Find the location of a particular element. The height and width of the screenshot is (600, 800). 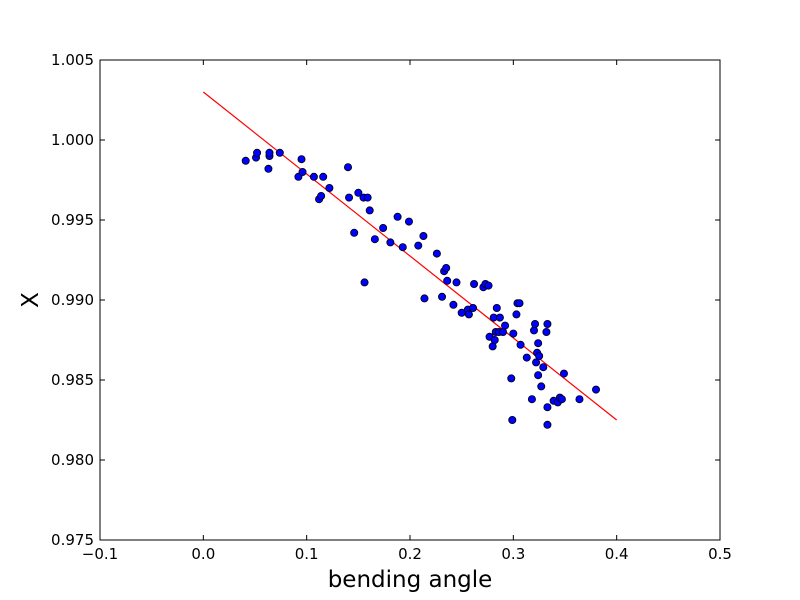

y-tick-labels: 0.975 0.980 0.985 0.990 0.995 1.000 1.005 is located at coordinates (72, 300).